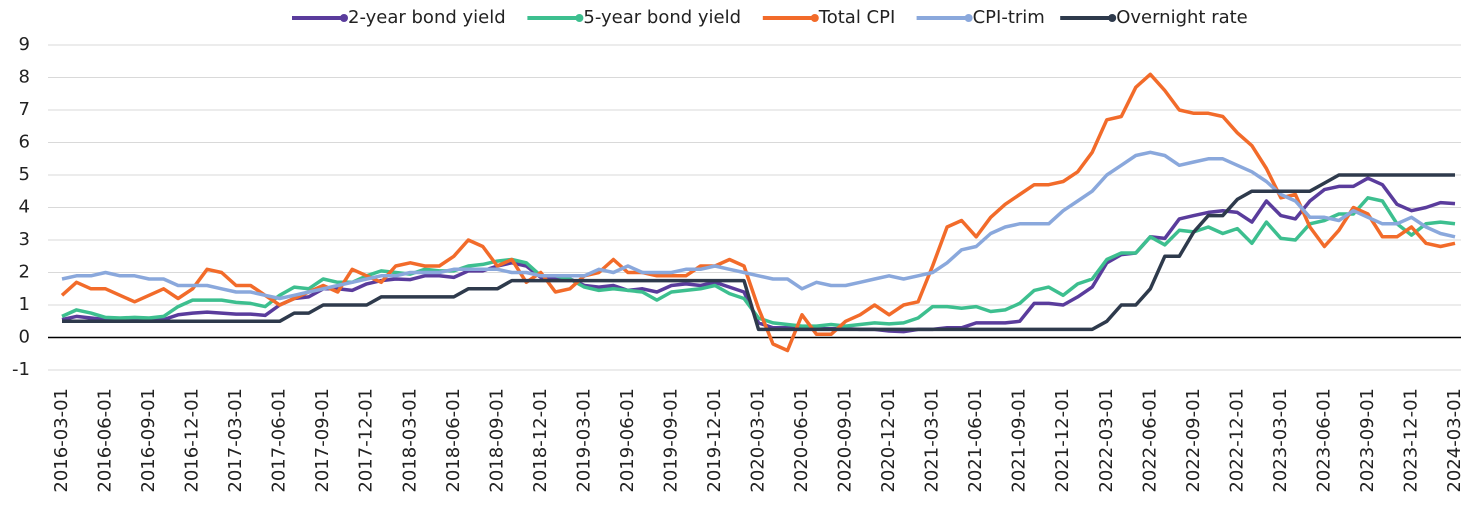  What do you see at coordinates (714, 440) in the screenshot?
I see `x-tick-label: 2019-12-01` at bounding box center [714, 440].